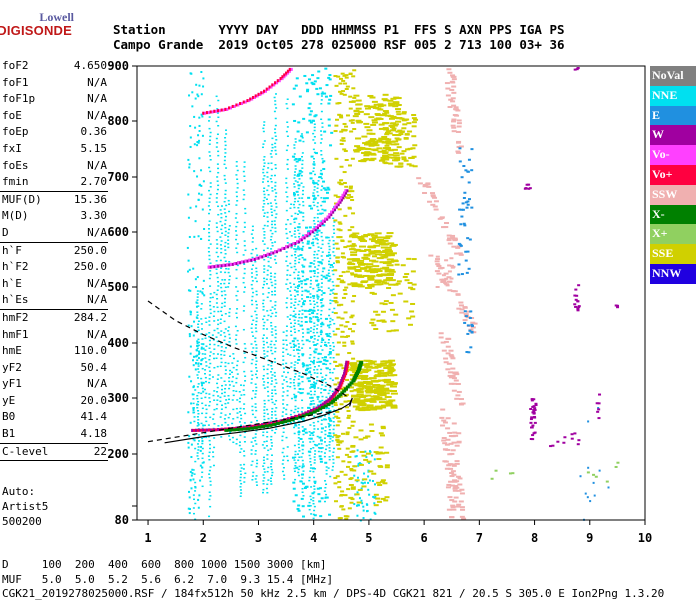  I want to click on echo-cluster, so click(565, 440).